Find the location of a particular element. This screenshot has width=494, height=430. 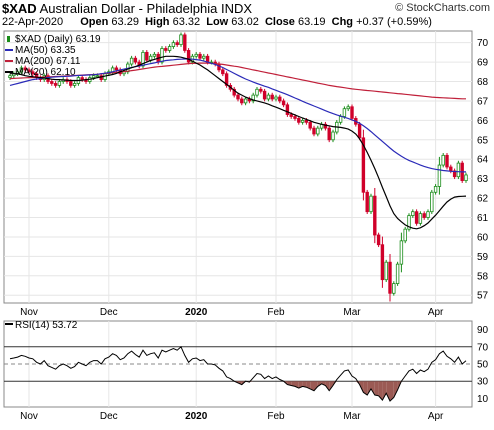

quote-date: 22-Apr-2020 is located at coordinates (33, 22).